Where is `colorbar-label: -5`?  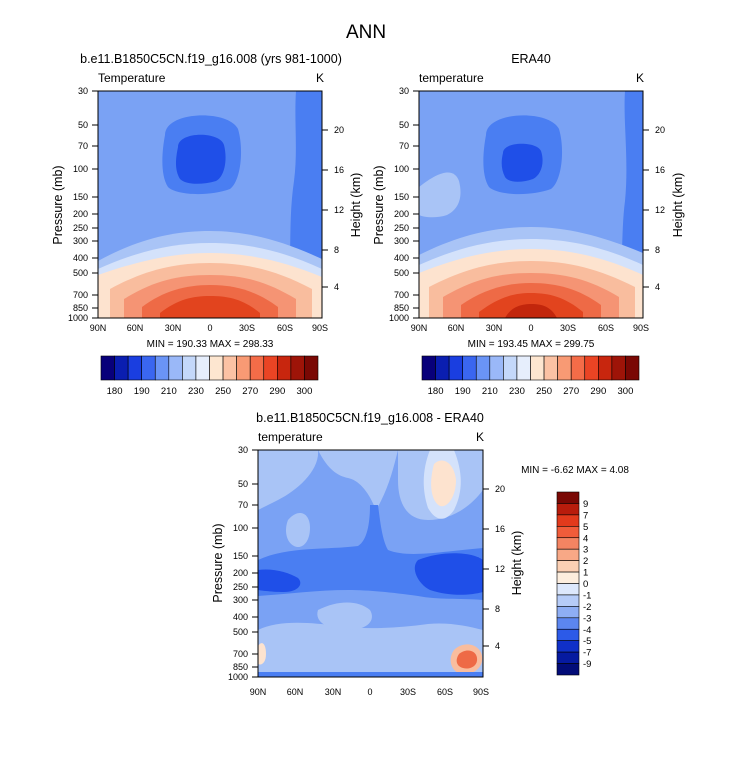 colorbar-label: -5 is located at coordinates (587, 641).